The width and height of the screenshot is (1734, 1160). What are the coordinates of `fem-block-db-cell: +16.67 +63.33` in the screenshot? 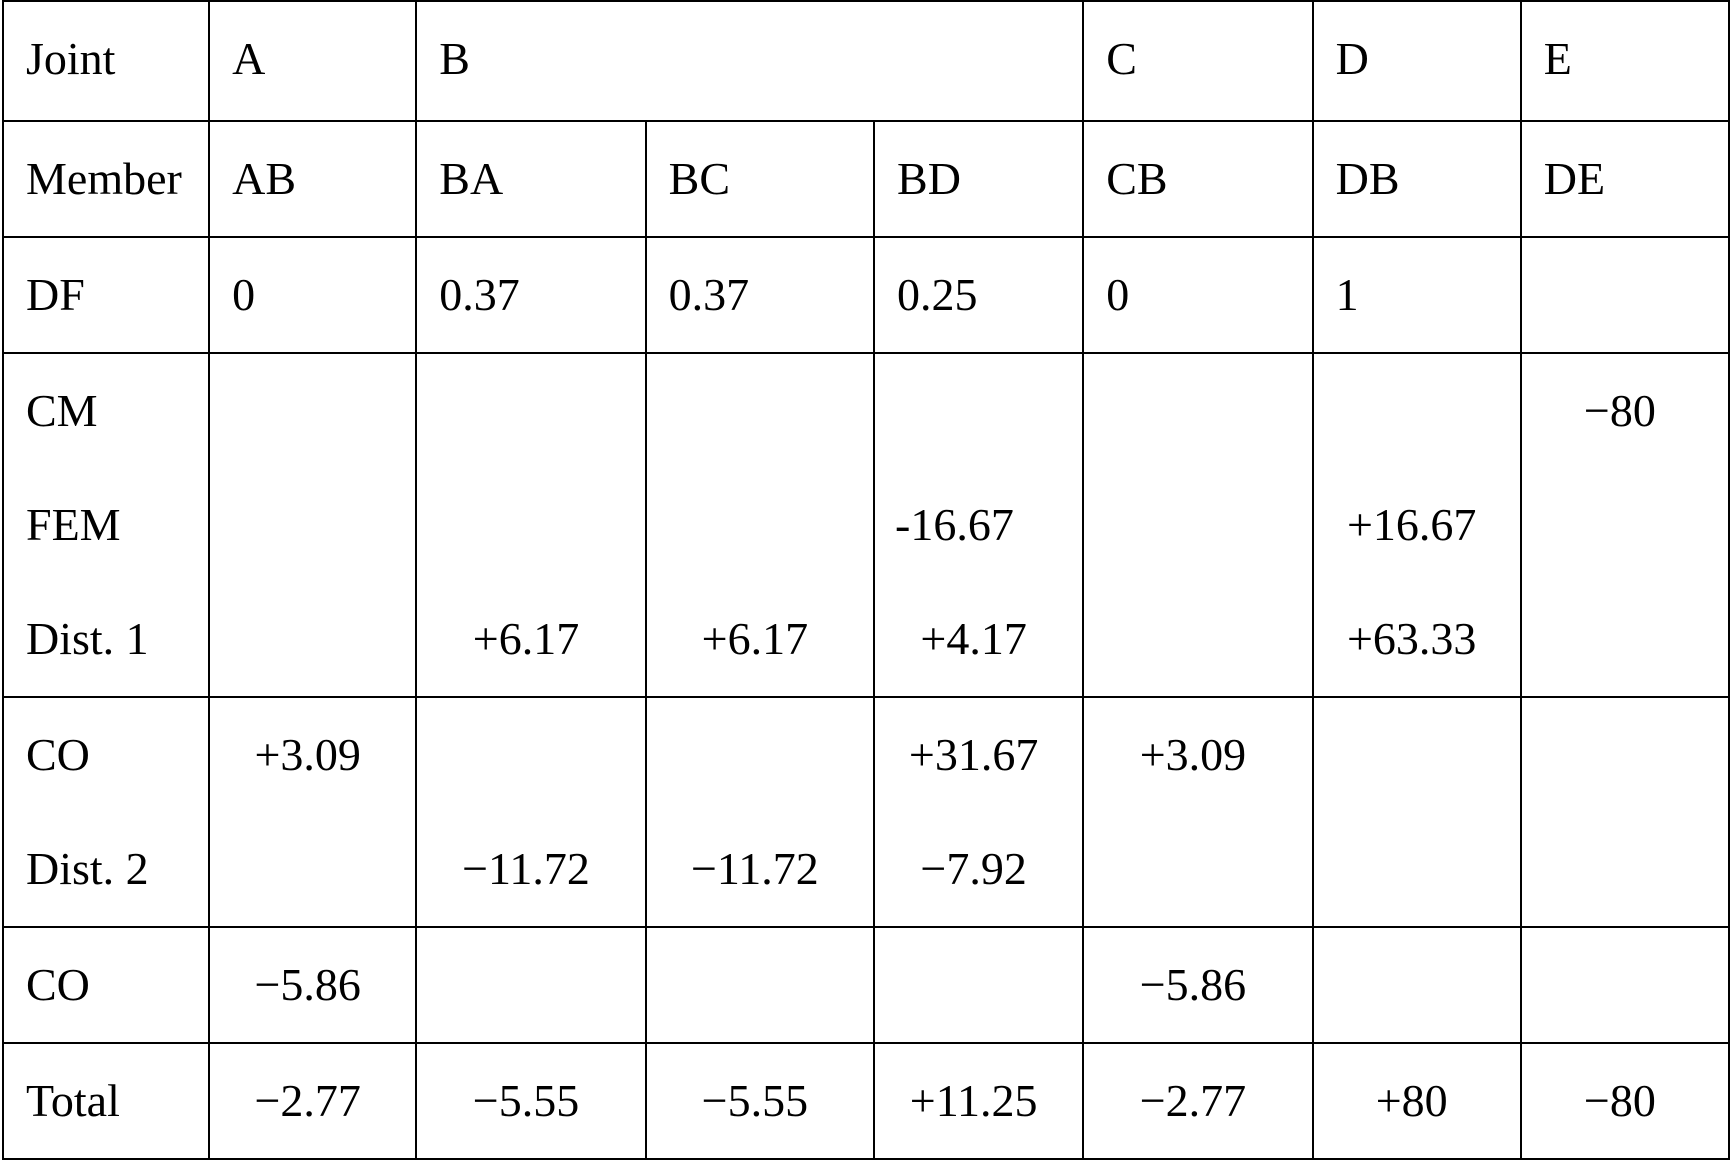 It's located at (1416, 525).